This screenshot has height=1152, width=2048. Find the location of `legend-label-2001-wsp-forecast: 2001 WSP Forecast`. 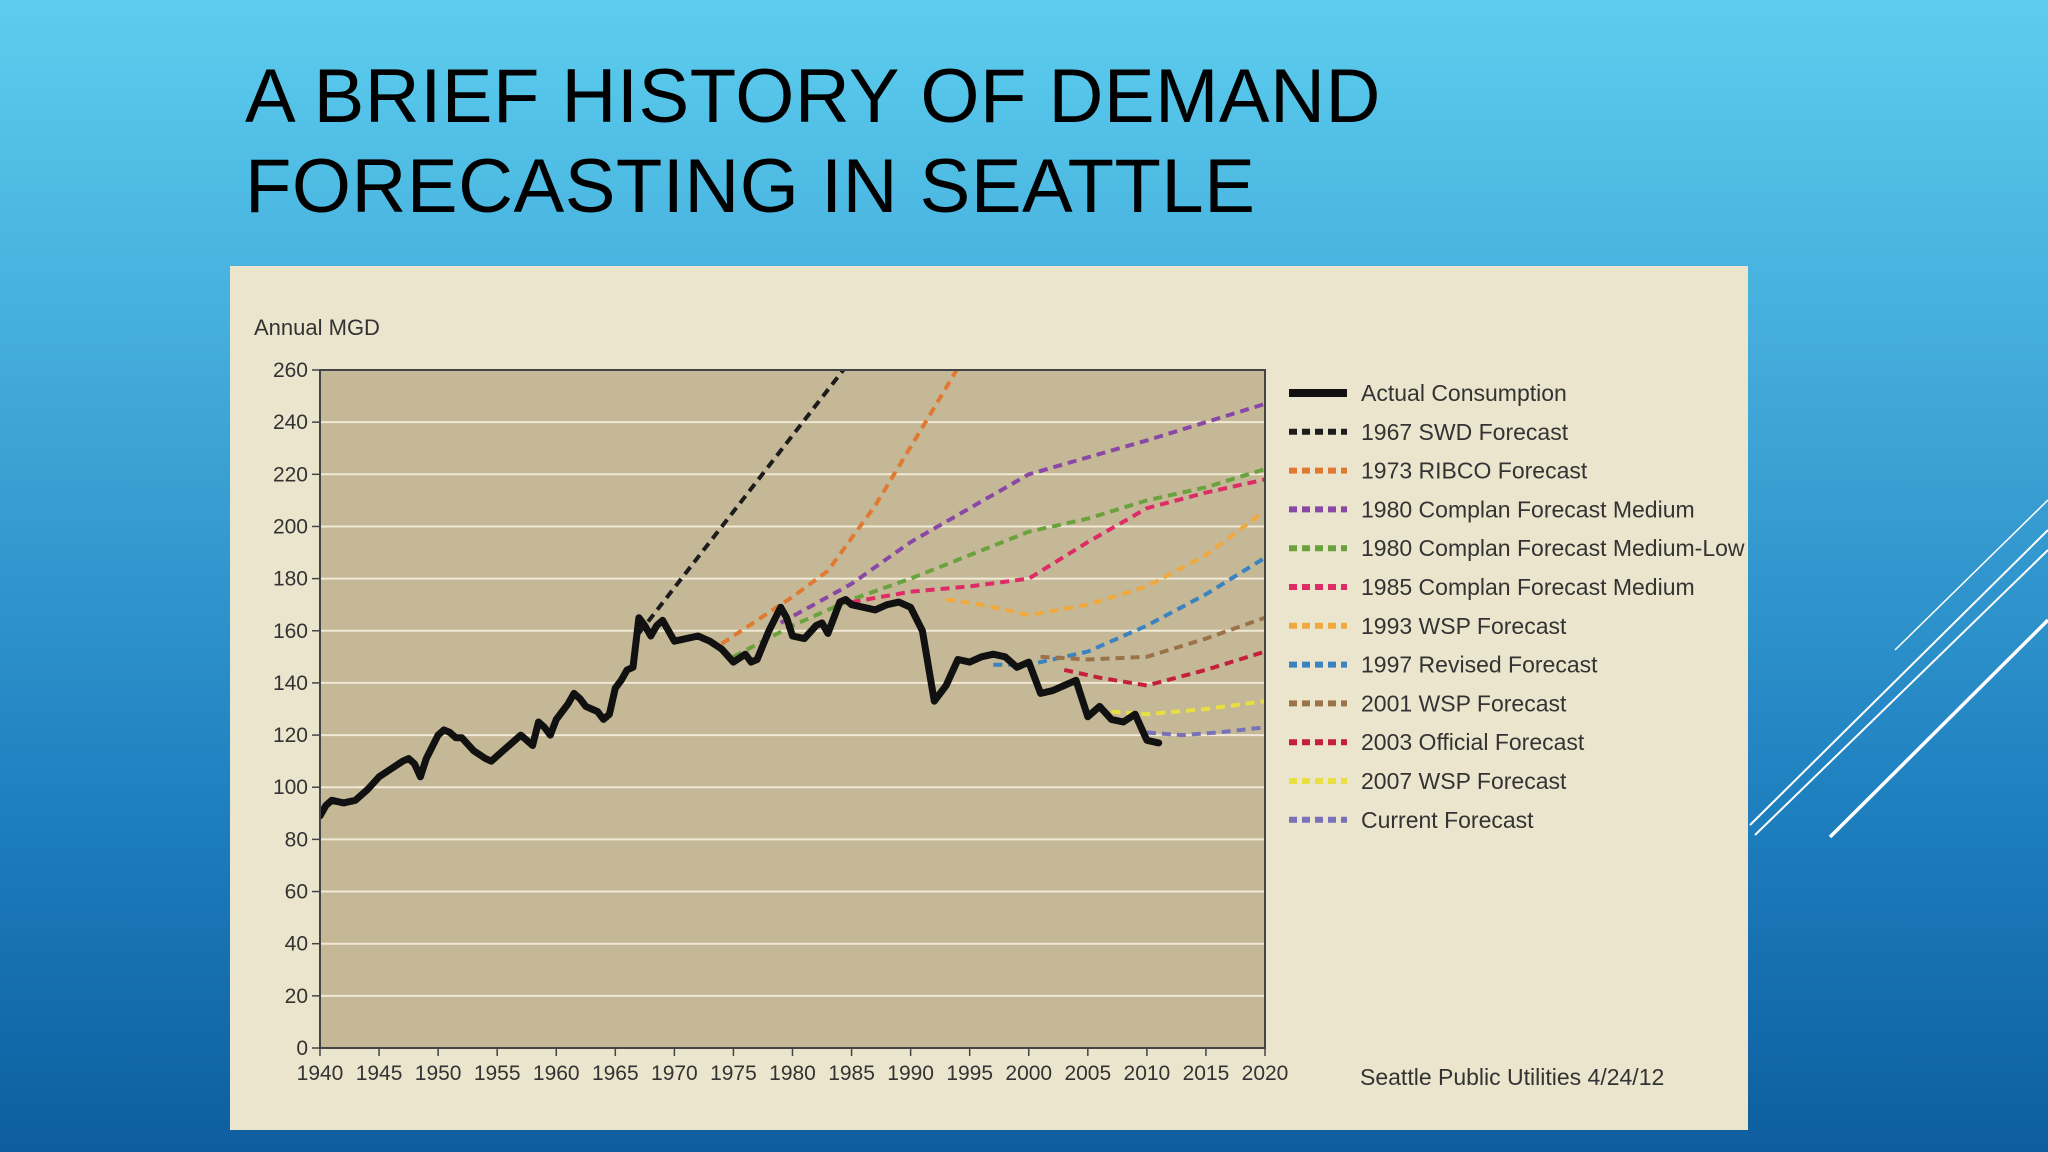

legend-label-2001-wsp-forecast: 2001 WSP Forecast is located at coordinates (1464, 703).